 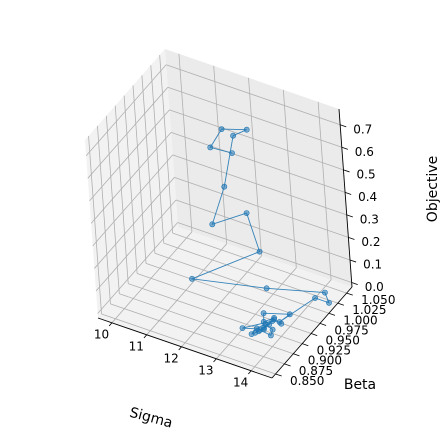 I want to click on y-tick-label: 1.000, so click(x=360, y=320).